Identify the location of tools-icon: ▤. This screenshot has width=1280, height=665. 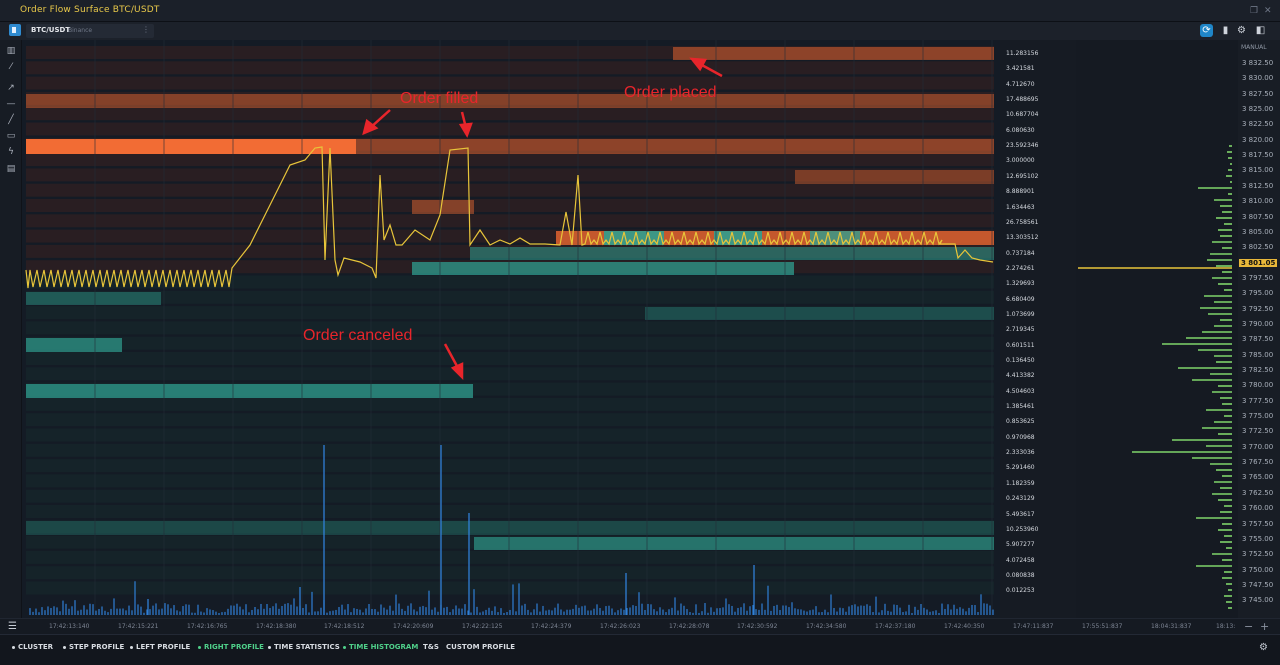
(11, 169).